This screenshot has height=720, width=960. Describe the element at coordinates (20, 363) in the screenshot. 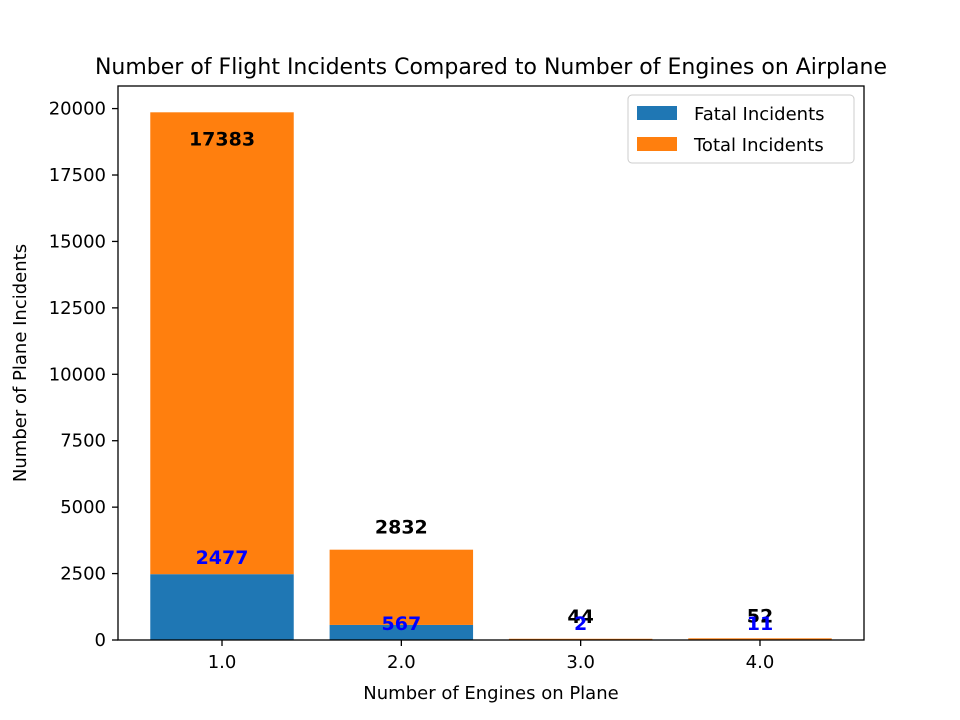

I see `y-axis-label: Number of Plane Incidents` at that location.